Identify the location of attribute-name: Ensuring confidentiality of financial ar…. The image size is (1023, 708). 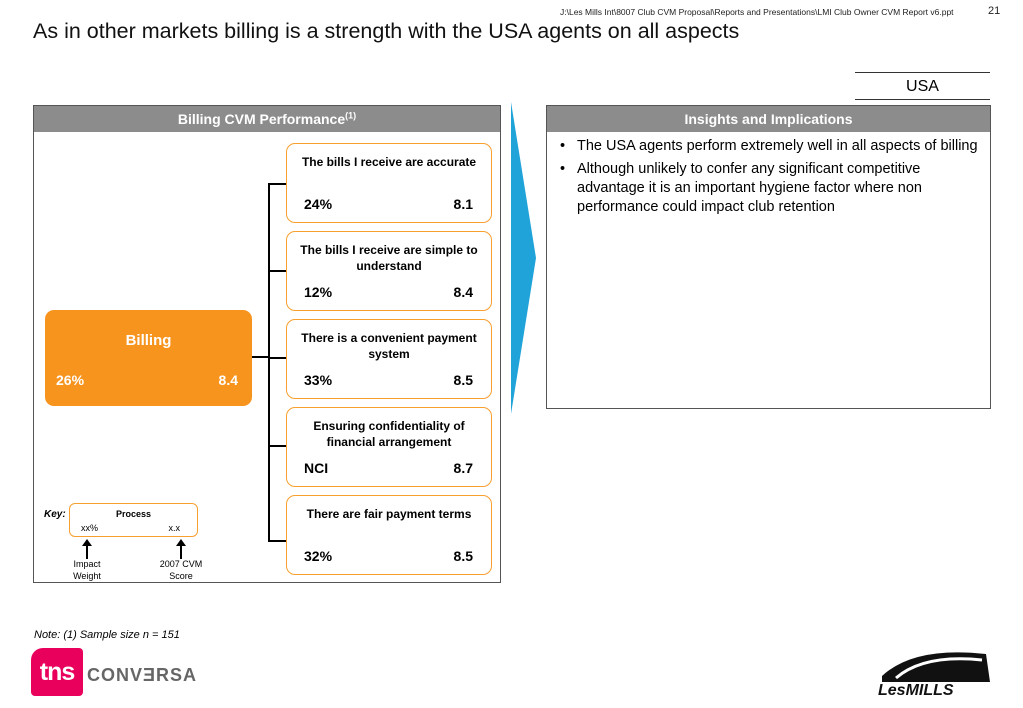
(389, 434).